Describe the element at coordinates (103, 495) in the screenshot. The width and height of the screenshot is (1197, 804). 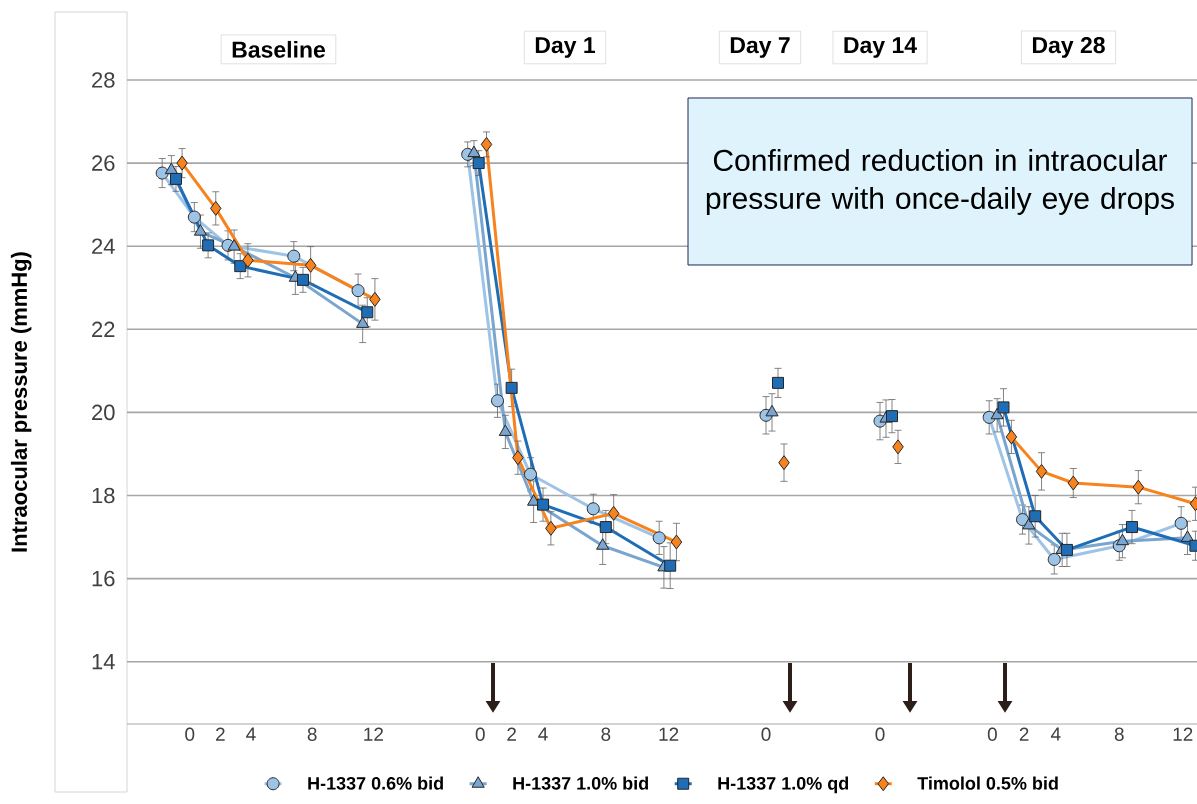
I see `y-tick-label: 18` at that location.